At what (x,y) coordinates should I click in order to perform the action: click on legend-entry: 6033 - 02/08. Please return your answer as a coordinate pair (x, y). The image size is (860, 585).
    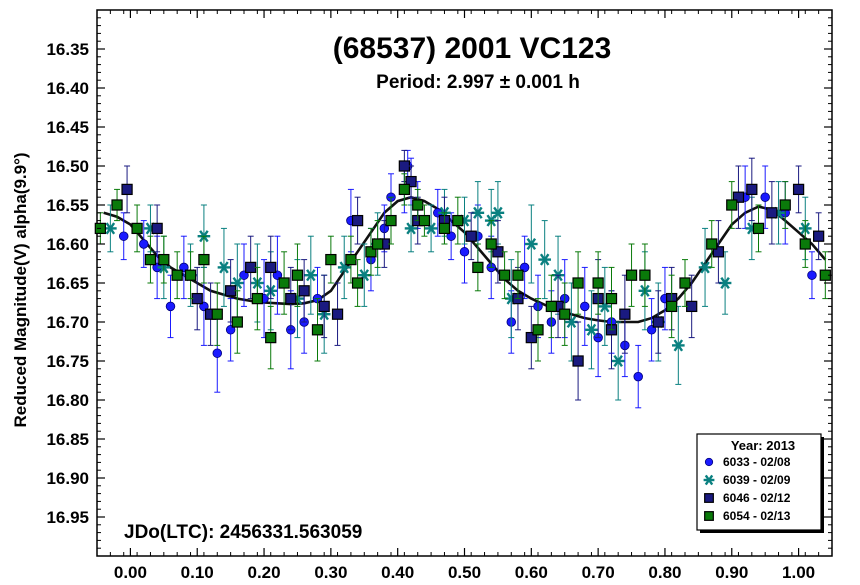
    Looking at the image, I should click on (757, 462).